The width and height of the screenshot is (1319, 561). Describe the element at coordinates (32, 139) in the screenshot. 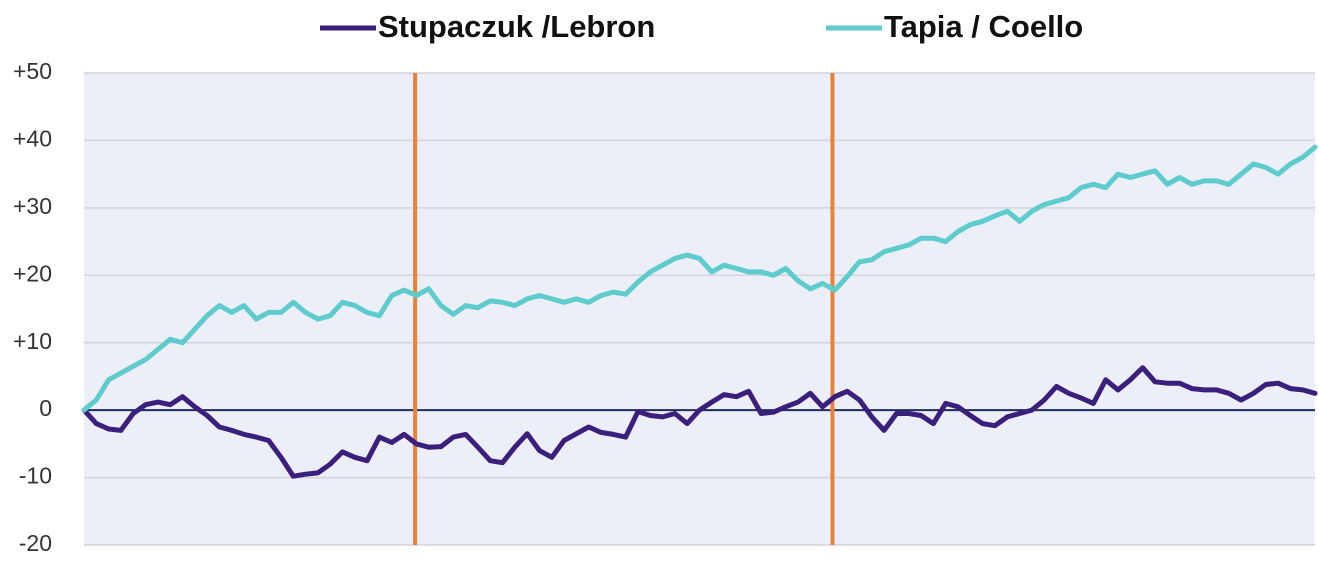

I see `y-tick-label: +40` at that location.